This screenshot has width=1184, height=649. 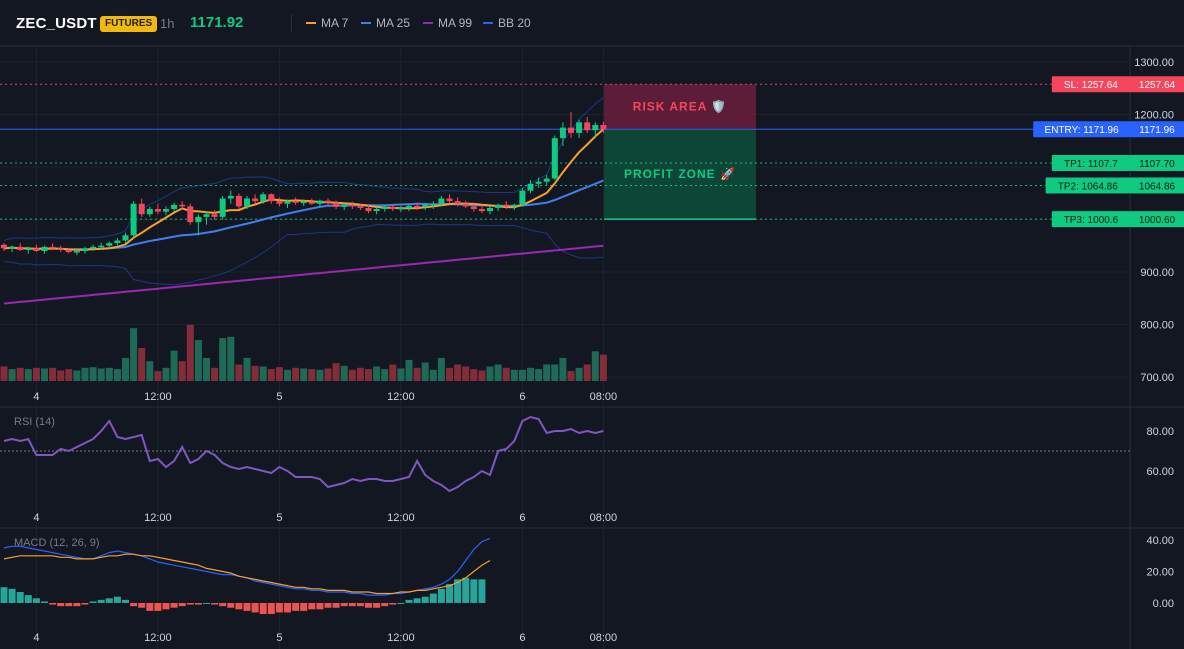 What do you see at coordinates (36, 518) in the screenshot?
I see `x-tick-label: 4` at bounding box center [36, 518].